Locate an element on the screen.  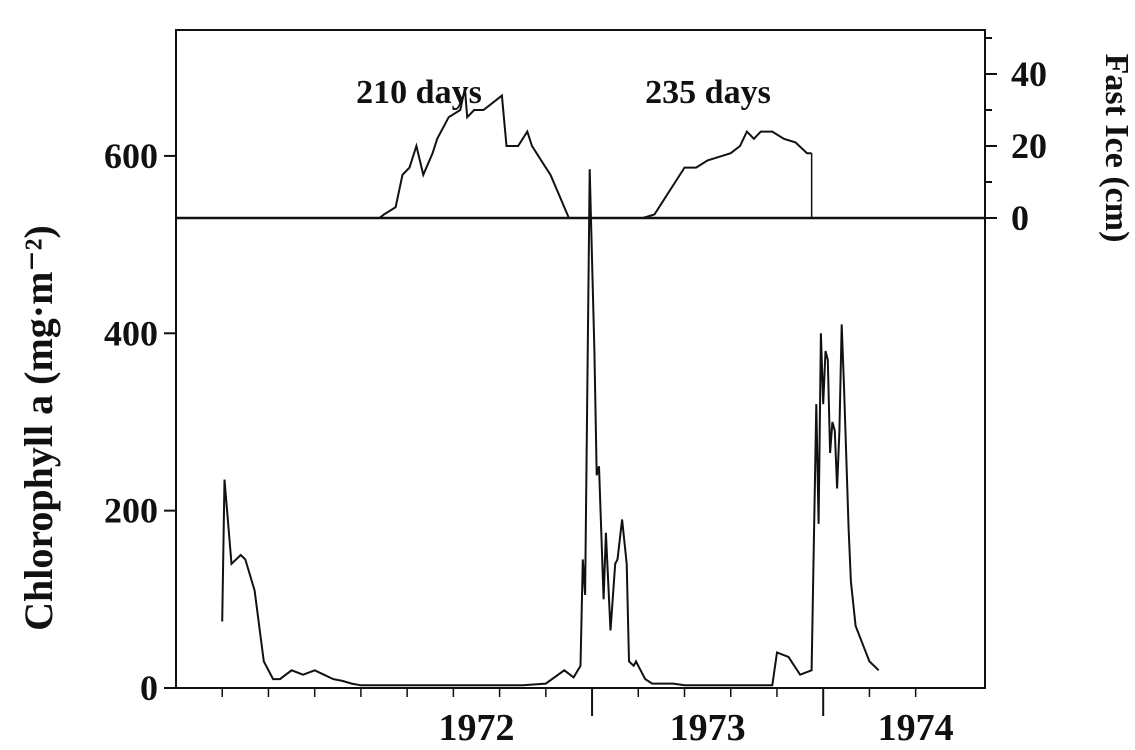
y-tick-label-right: 40 is located at coordinates (1029, 74).